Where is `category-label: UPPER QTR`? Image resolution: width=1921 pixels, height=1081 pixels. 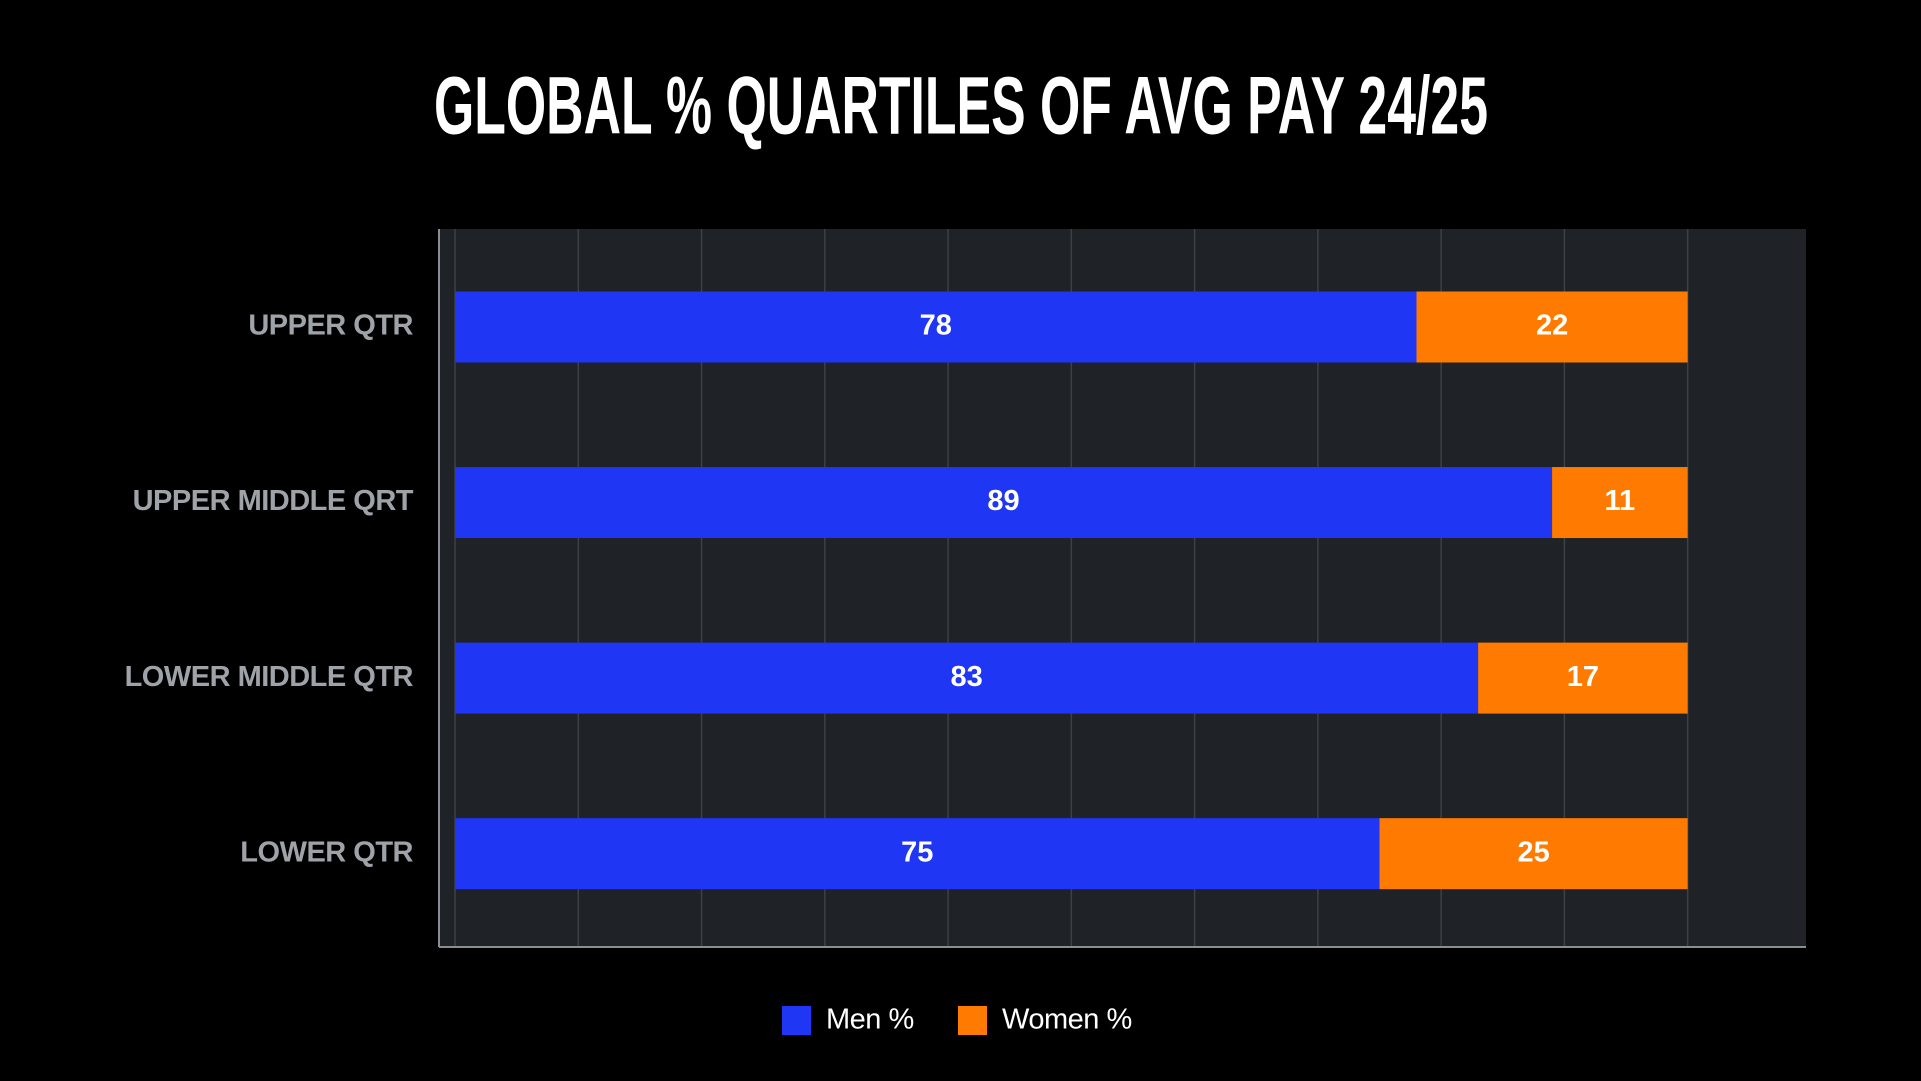 category-label: UPPER QTR is located at coordinates (330, 326).